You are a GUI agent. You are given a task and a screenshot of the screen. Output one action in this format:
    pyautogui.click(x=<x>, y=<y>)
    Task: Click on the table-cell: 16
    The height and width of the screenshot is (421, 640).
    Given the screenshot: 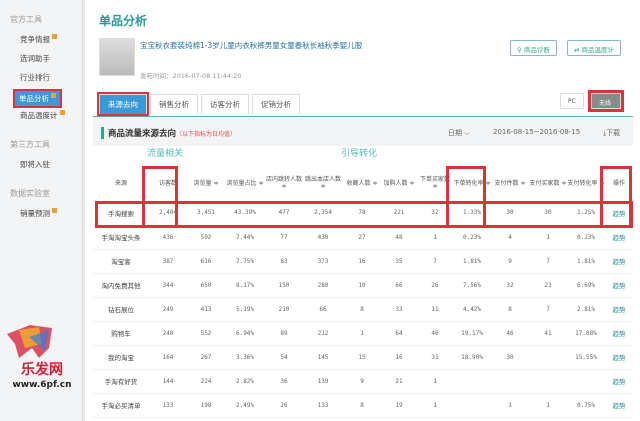 What is the action you would take?
    pyautogui.click(x=362, y=261)
    